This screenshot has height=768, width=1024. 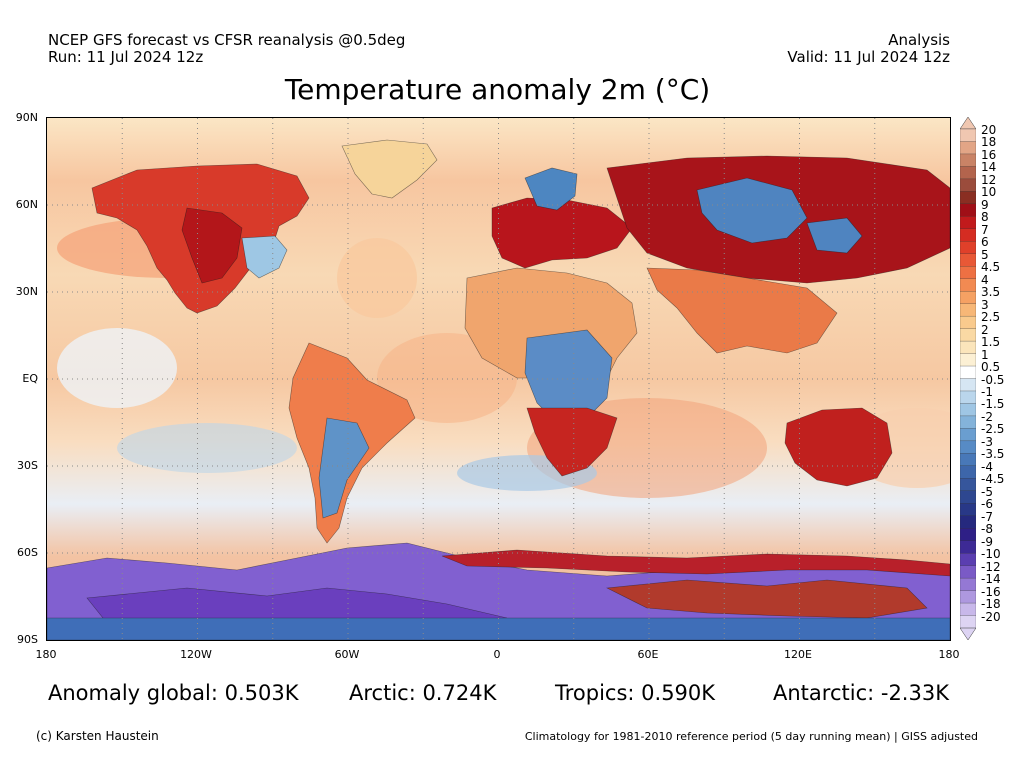 What do you see at coordinates (173, 693) in the screenshot?
I see `global-anomaly: Anomaly global: 0.503K` at bounding box center [173, 693].